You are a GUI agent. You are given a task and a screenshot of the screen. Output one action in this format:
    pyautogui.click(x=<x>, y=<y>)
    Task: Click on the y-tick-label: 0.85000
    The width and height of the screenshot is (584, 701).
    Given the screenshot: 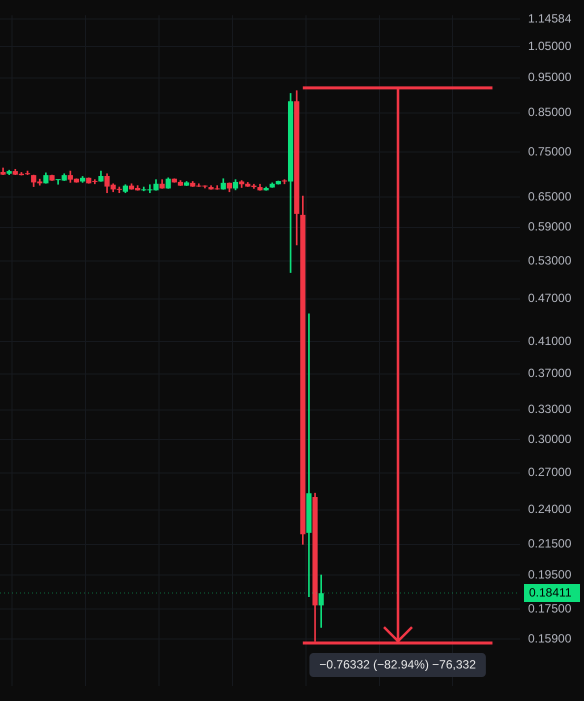 What is the action you would take?
    pyautogui.click(x=550, y=112)
    